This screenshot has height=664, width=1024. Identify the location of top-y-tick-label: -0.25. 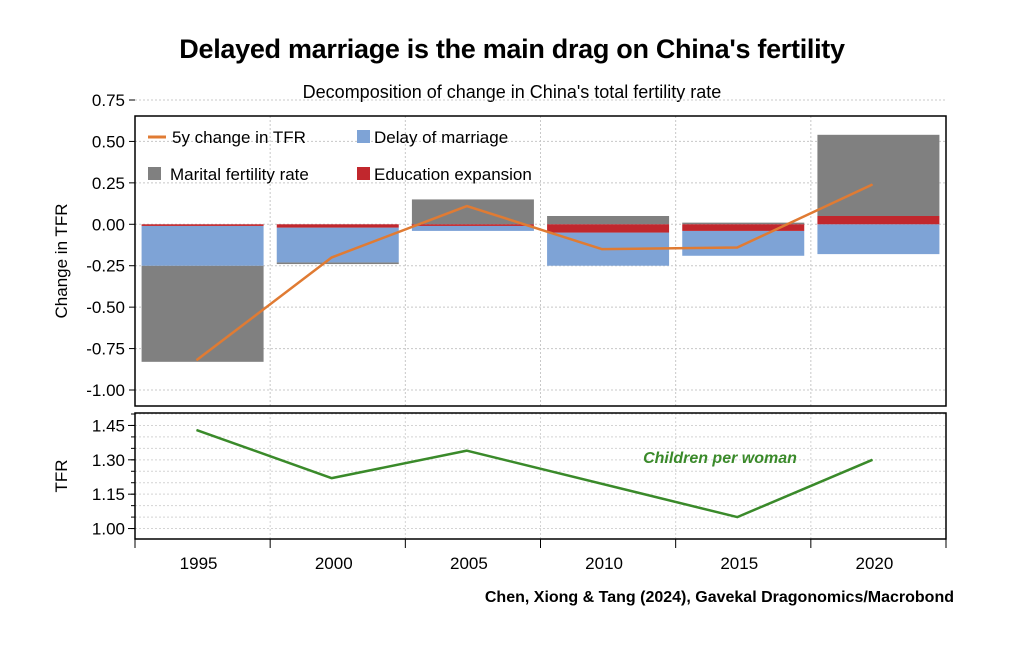
(105, 266).